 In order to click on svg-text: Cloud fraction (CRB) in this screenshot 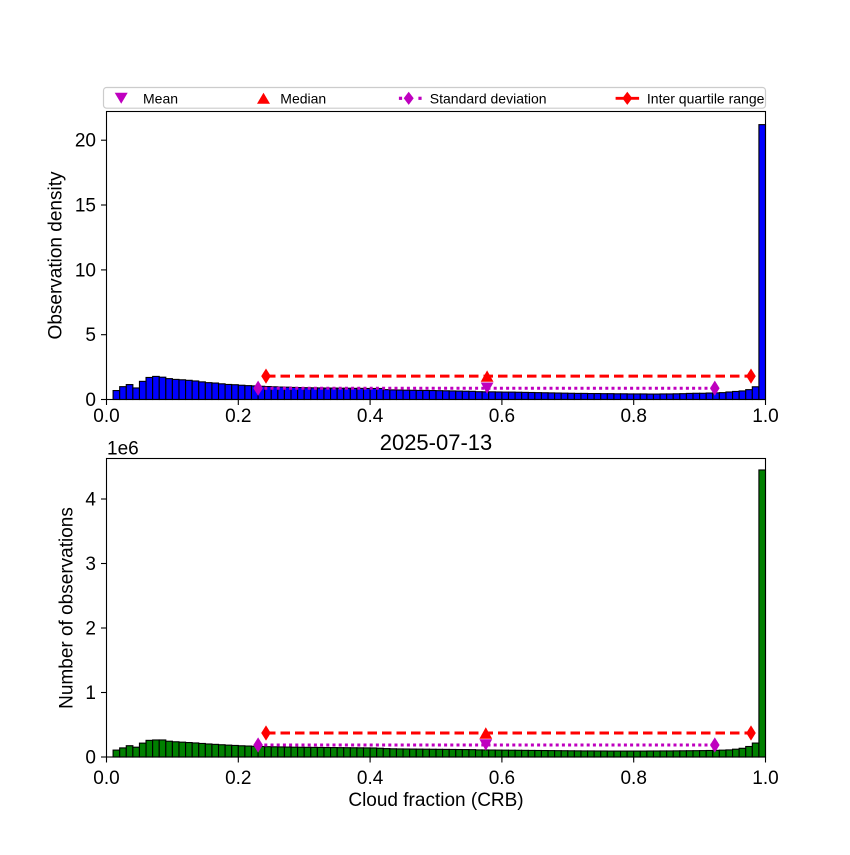, I will do `click(435, 800)`.